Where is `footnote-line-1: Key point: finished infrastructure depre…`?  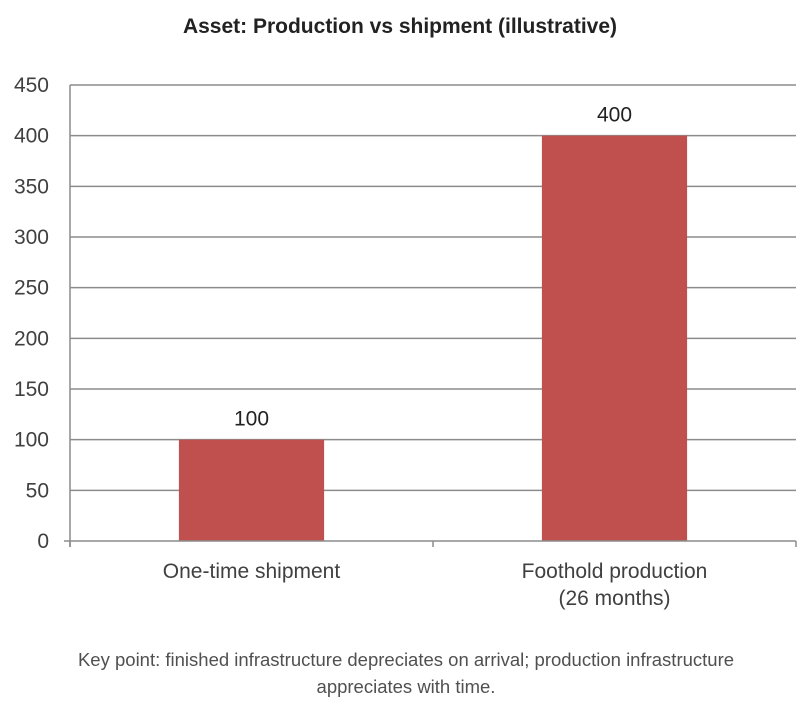
footnote-line-1: Key point: finished infrastructure depre… is located at coordinates (406, 659).